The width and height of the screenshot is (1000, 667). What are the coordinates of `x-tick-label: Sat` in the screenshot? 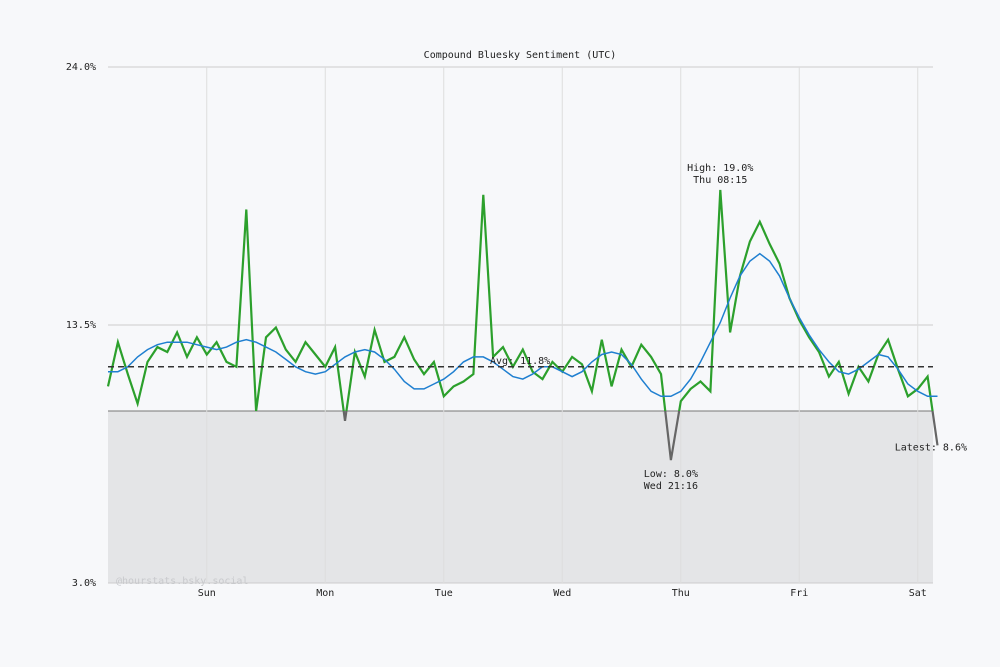 It's located at (918, 593).